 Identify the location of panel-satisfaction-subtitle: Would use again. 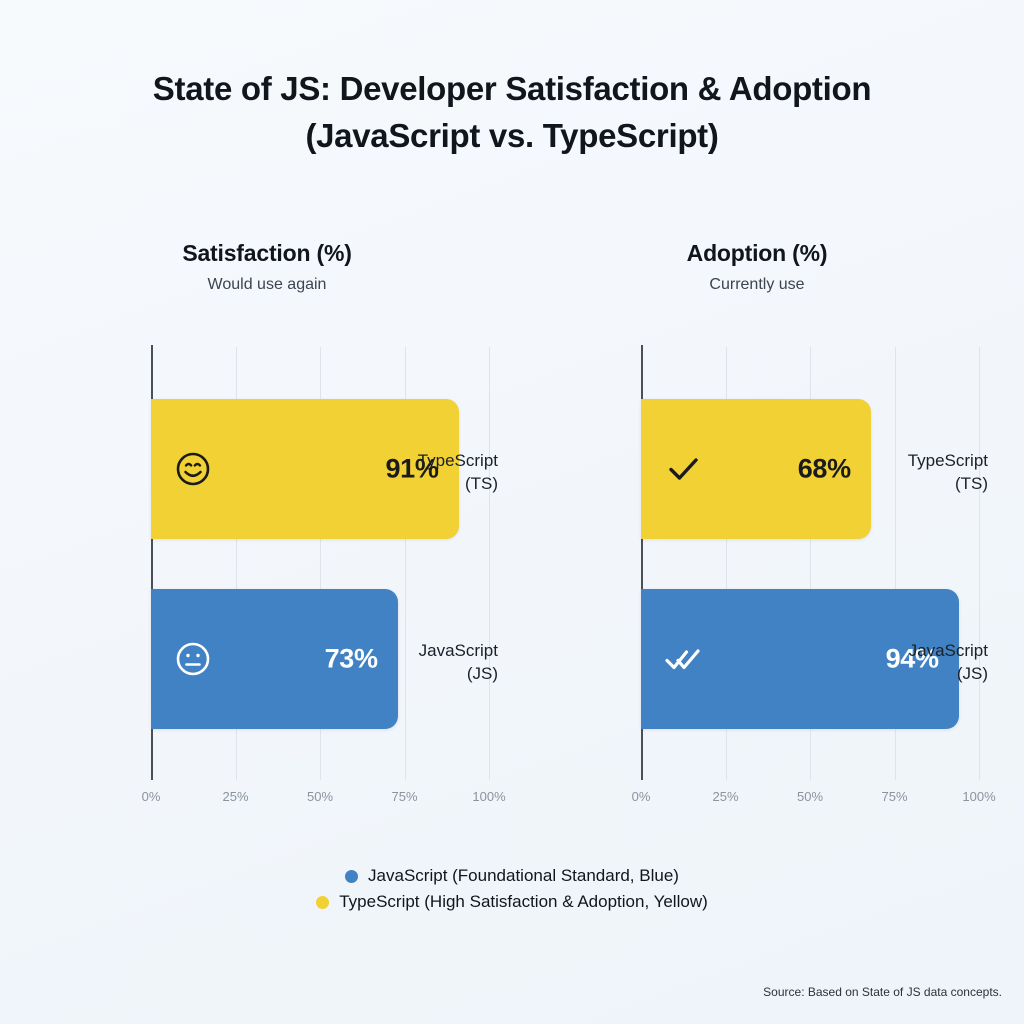
(267, 284).